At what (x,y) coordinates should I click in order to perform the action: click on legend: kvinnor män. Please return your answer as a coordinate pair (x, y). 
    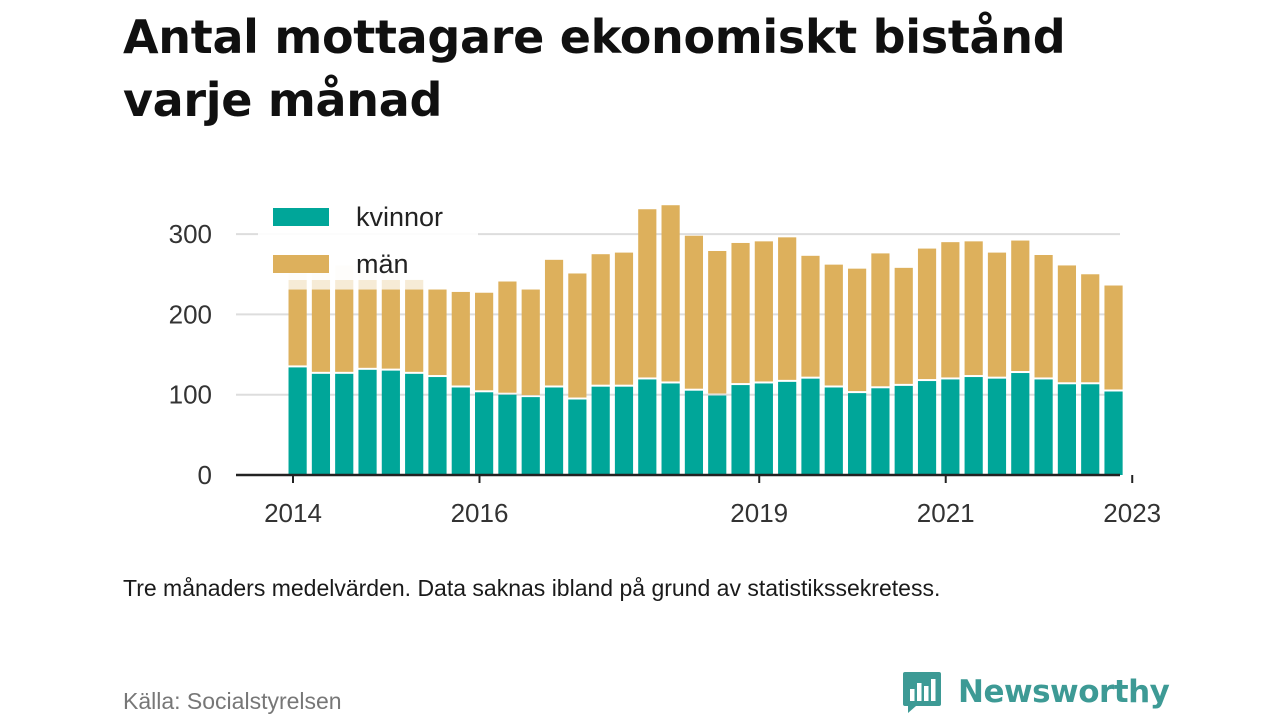
    Looking at the image, I should click on (368, 239).